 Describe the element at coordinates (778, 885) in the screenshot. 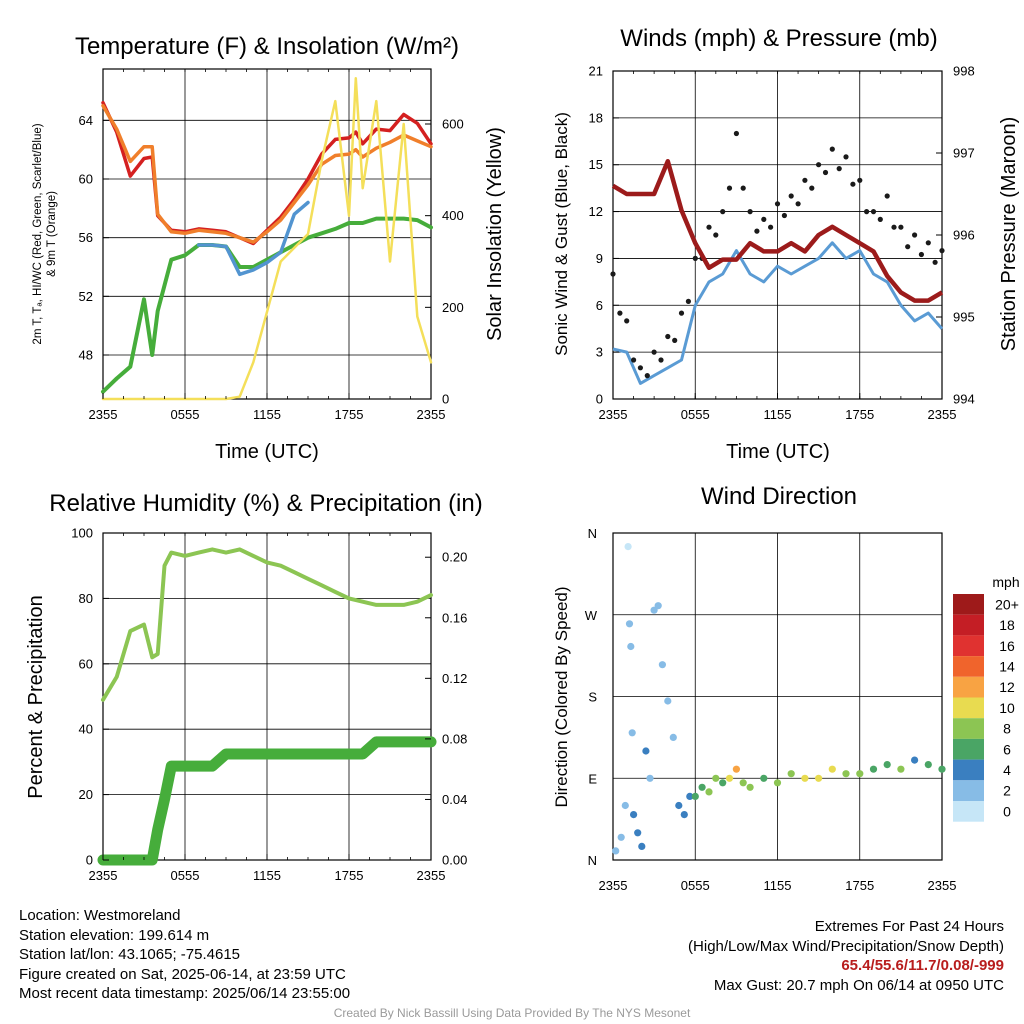

I see `x-tick-label: 1155` at that location.